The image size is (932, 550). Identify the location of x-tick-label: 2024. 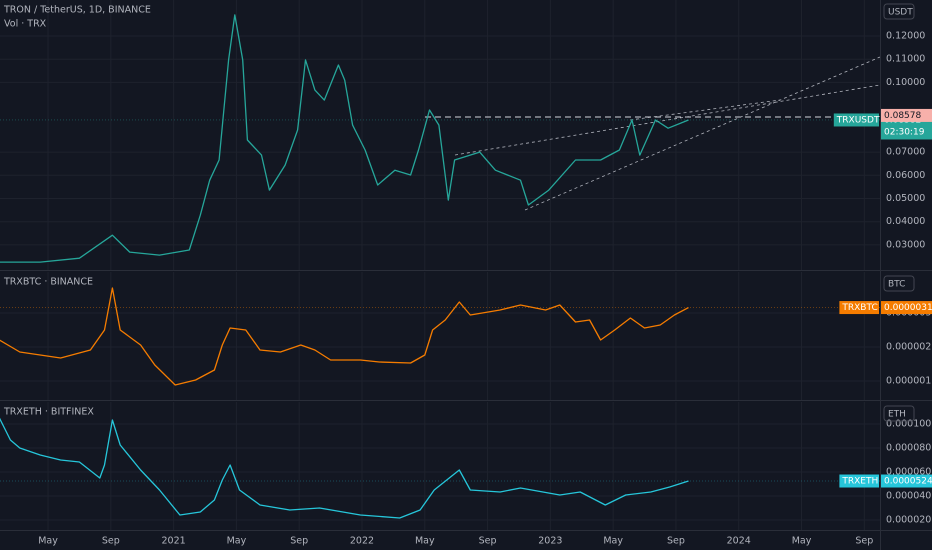
(739, 541).